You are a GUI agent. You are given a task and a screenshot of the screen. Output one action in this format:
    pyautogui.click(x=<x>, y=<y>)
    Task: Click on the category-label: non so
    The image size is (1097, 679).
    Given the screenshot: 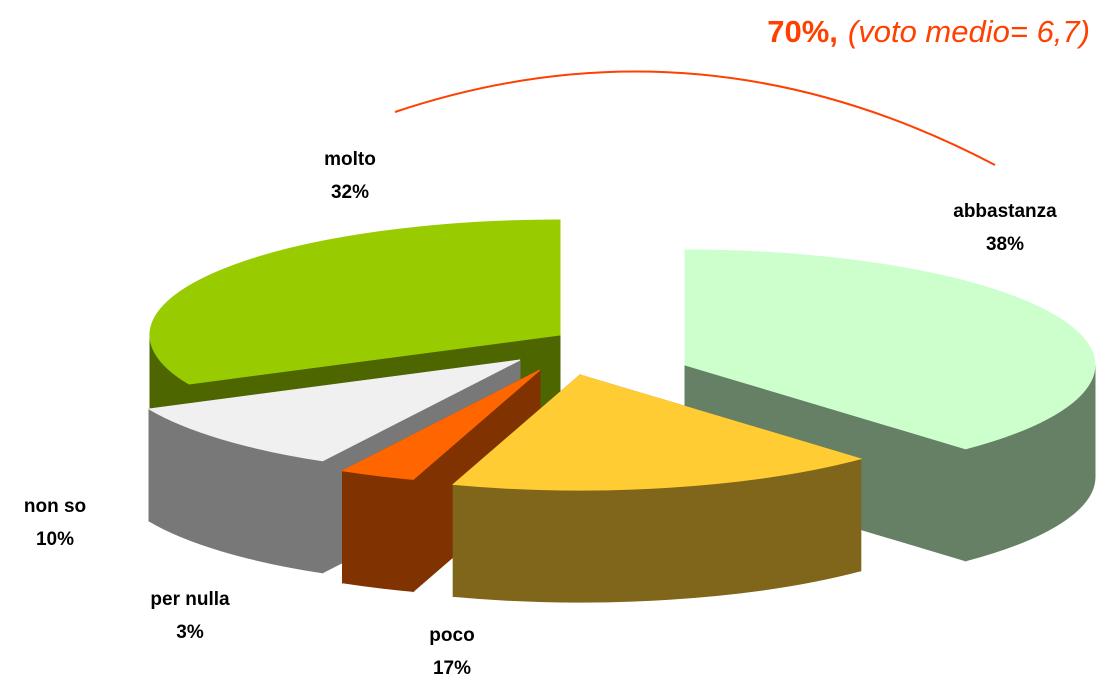 What is the action you would take?
    pyautogui.click(x=55, y=506)
    